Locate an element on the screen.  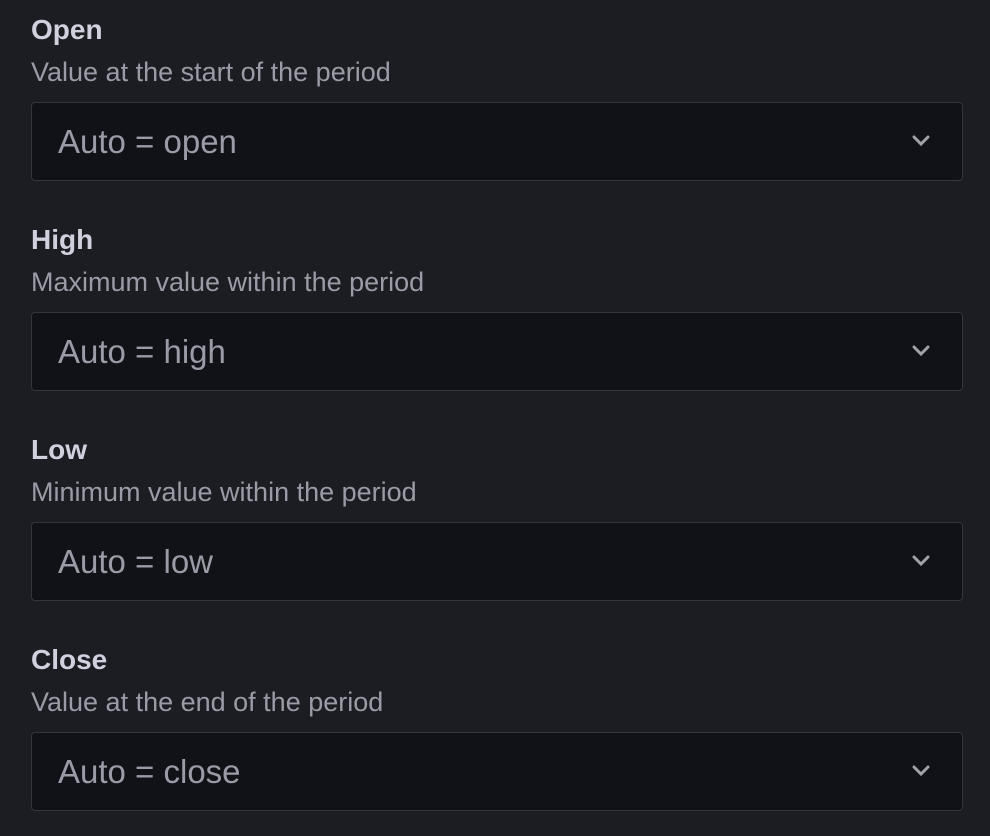
field-label: Open is located at coordinates (67, 29).